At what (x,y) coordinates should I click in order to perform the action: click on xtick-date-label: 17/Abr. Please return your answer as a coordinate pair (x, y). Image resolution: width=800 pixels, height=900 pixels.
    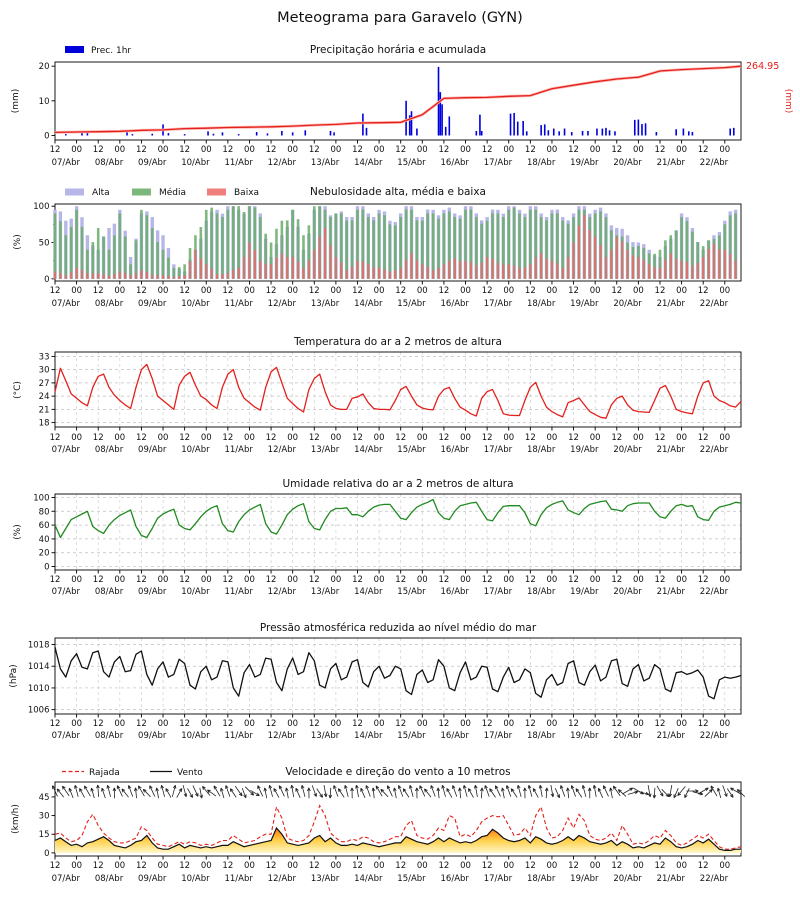
    Looking at the image, I should click on (498, 592).